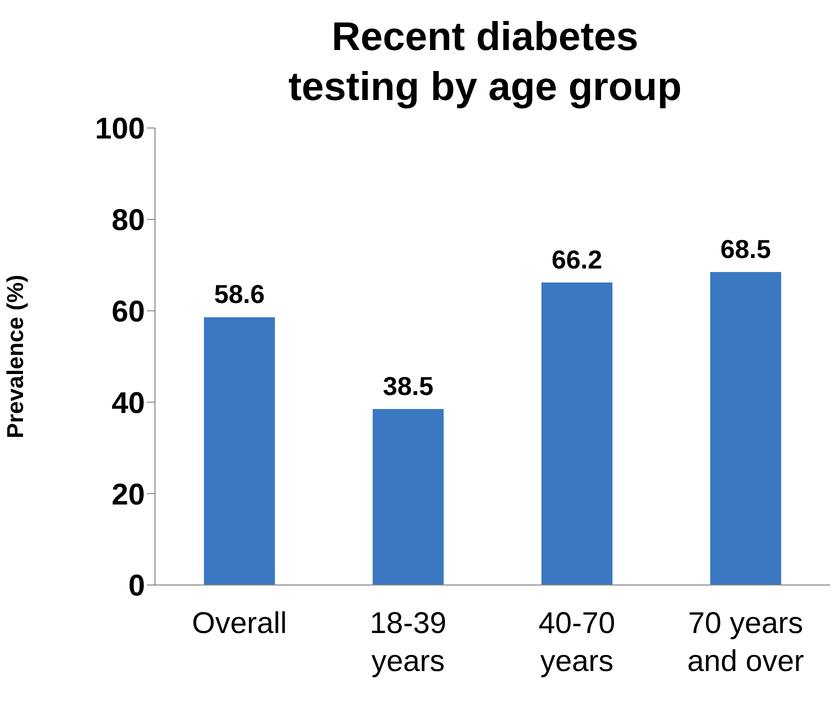 The width and height of the screenshot is (834, 711). What do you see at coordinates (15, 356) in the screenshot?
I see `y-axis-title: Prevalence (%)` at bounding box center [15, 356].